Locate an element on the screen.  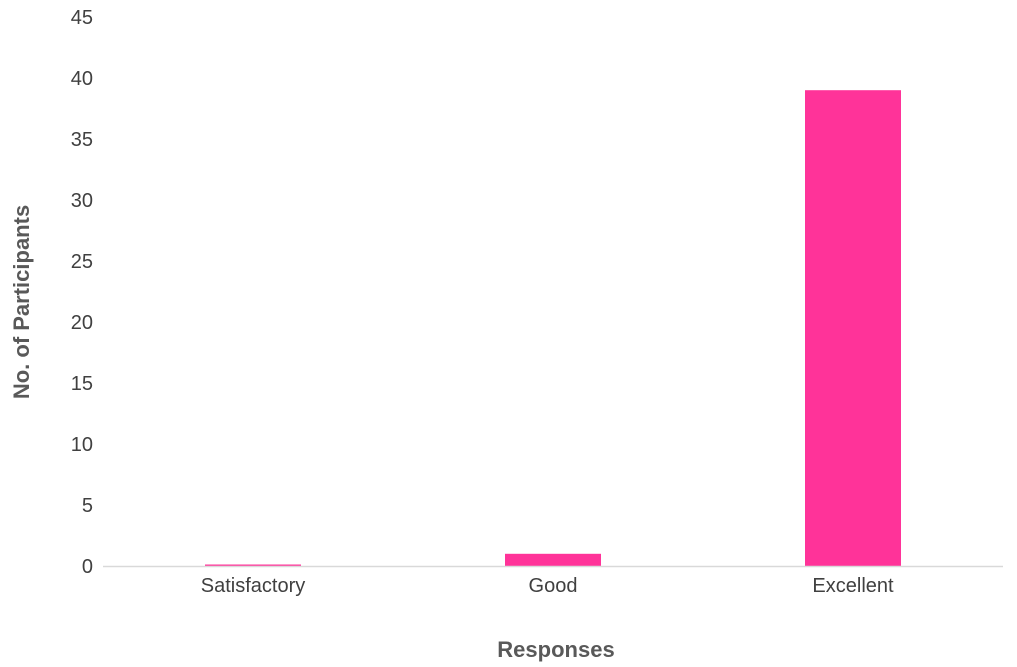
y-tick-label: 10 is located at coordinates (82, 445).